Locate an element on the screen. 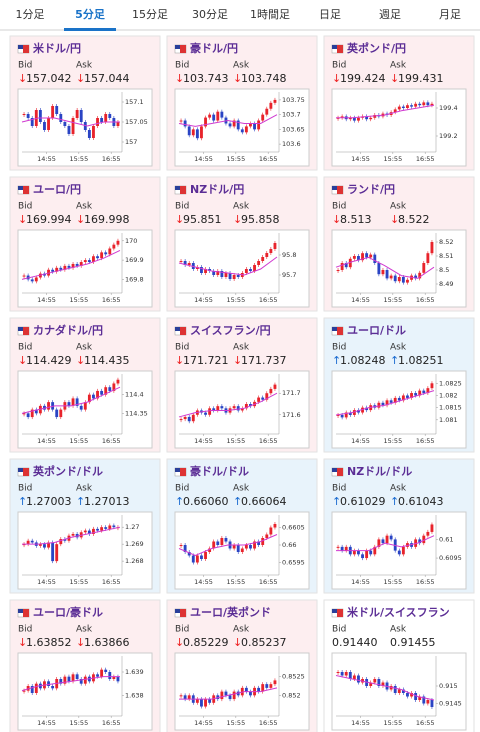 This screenshot has height=732, width=480. pair-name: 米ドル/スイスフラン is located at coordinates (398, 612).